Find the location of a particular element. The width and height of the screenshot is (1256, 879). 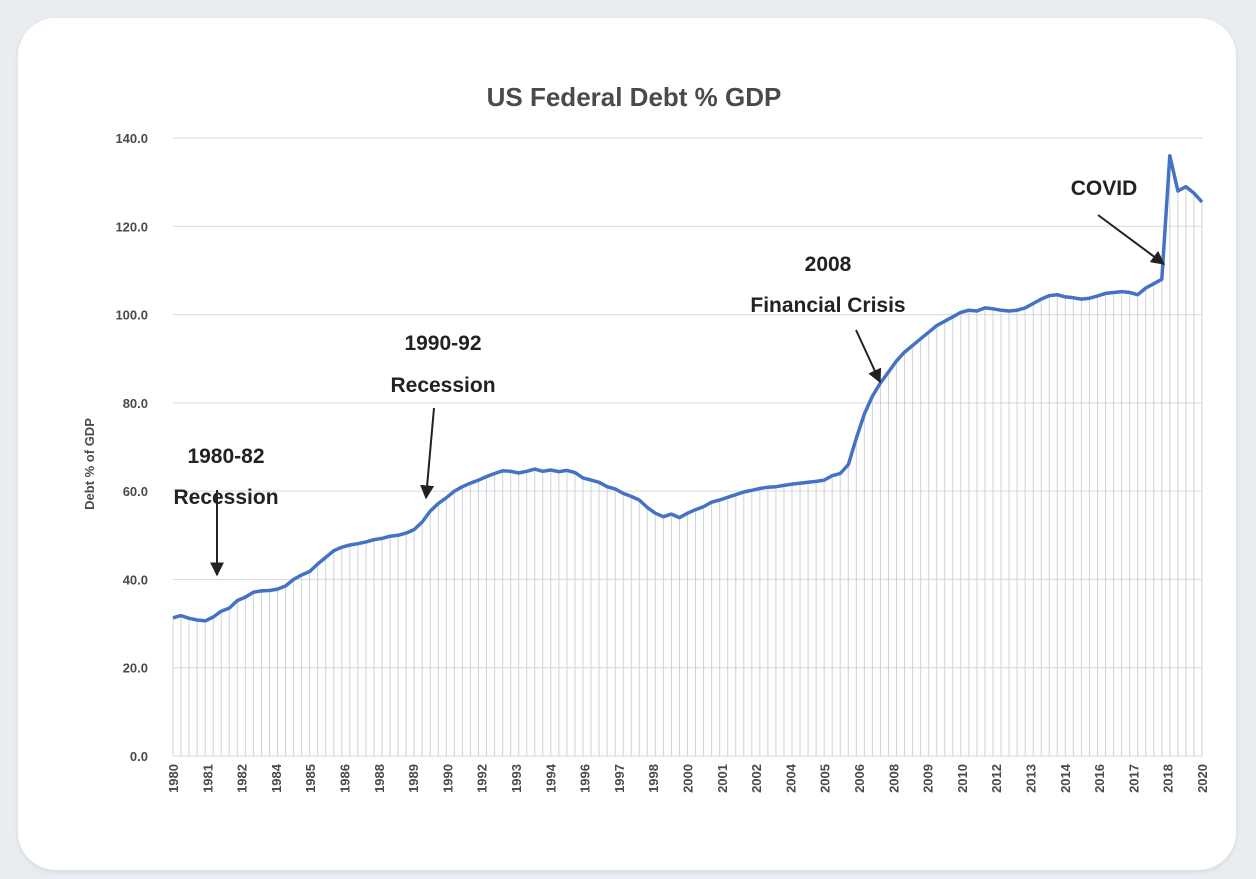

x-tick-label: 2004 is located at coordinates (790, 778).